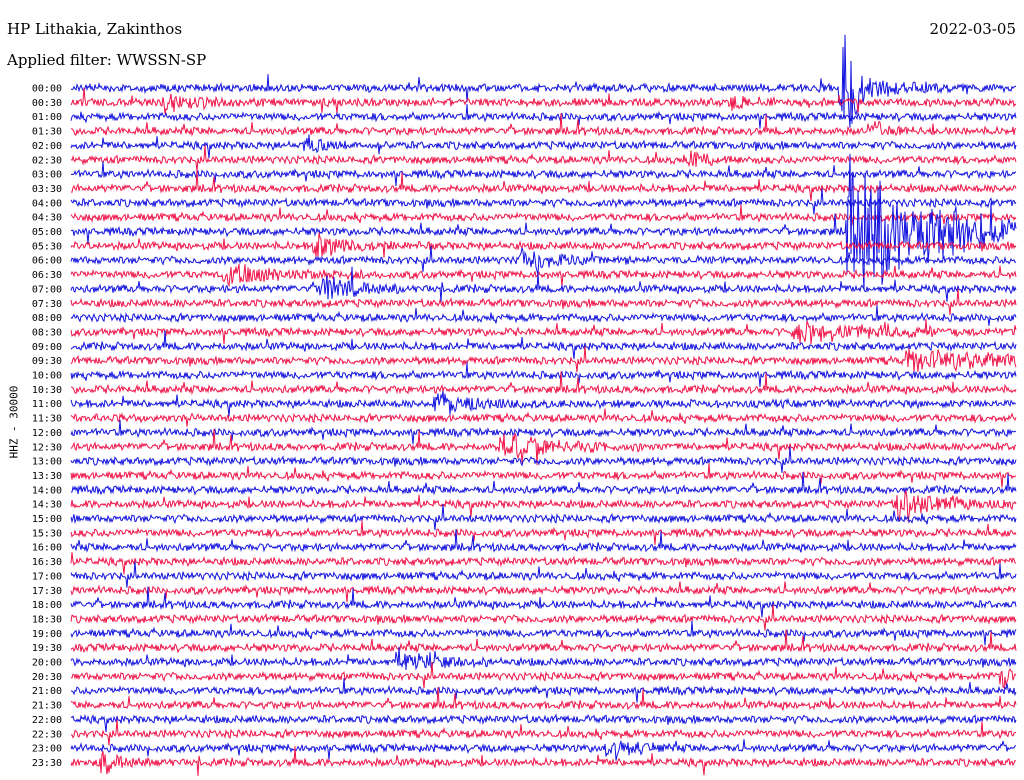 This screenshot has height=780, width=1024. What do you see at coordinates (47, 218) in the screenshot?
I see `row-time-label: 04:30` at bounding box center [47, 218].